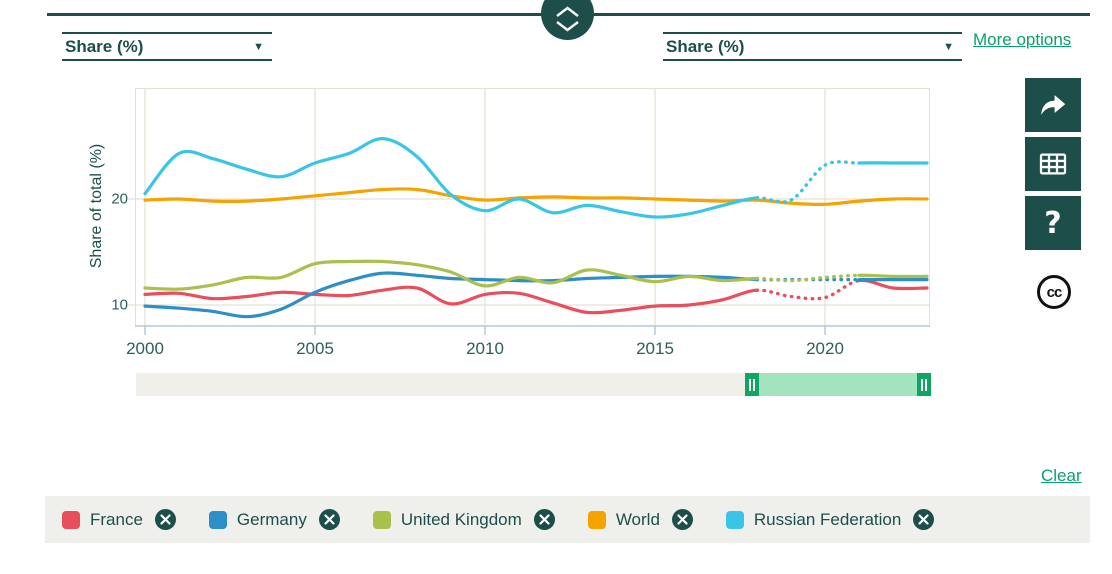 The width and height of the screenshot is (1112, 574). Describe the element at coordinates (812, 46) in the screenshot. I see `right-unit-select: Share (%) ▼` at that location.